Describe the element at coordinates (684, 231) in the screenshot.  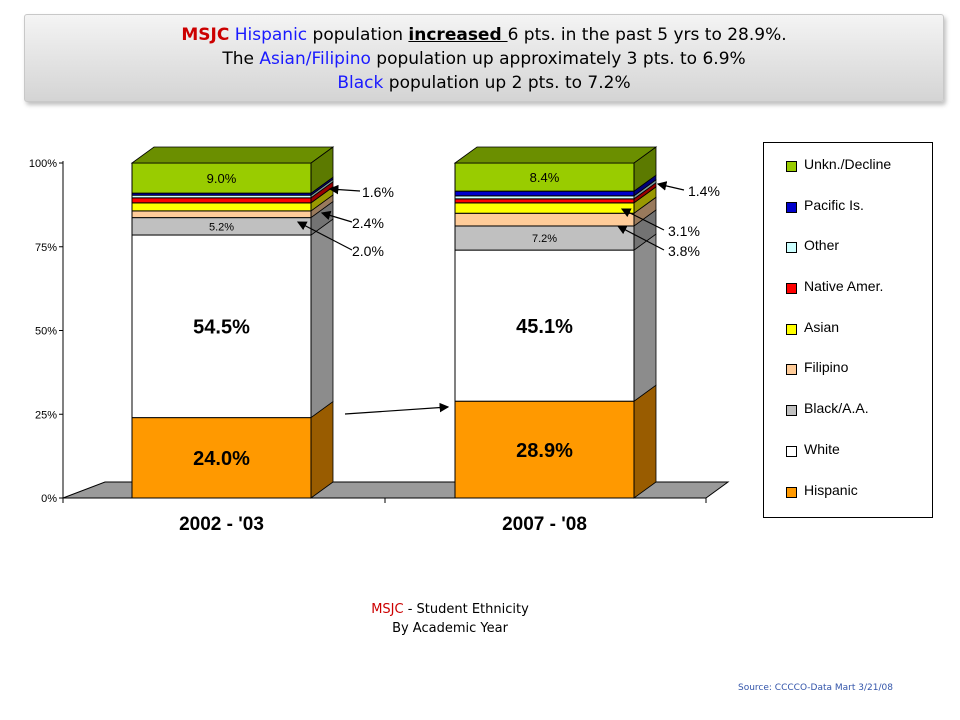
I see `callout-label-4: 3.1%` at that location.